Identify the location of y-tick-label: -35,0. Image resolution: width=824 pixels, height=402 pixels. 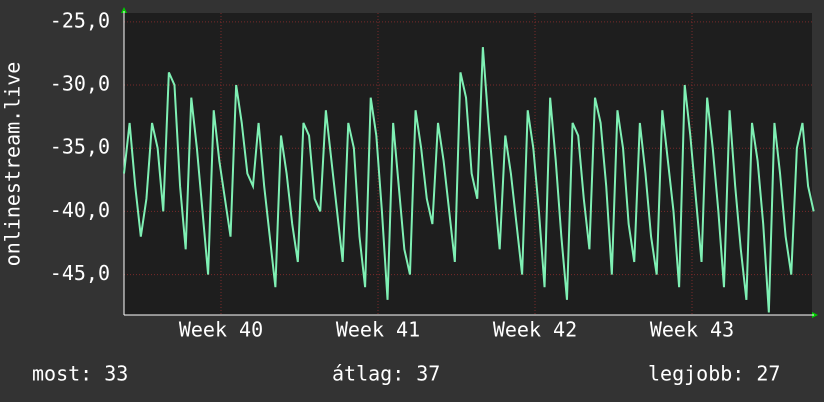
(80, 147).